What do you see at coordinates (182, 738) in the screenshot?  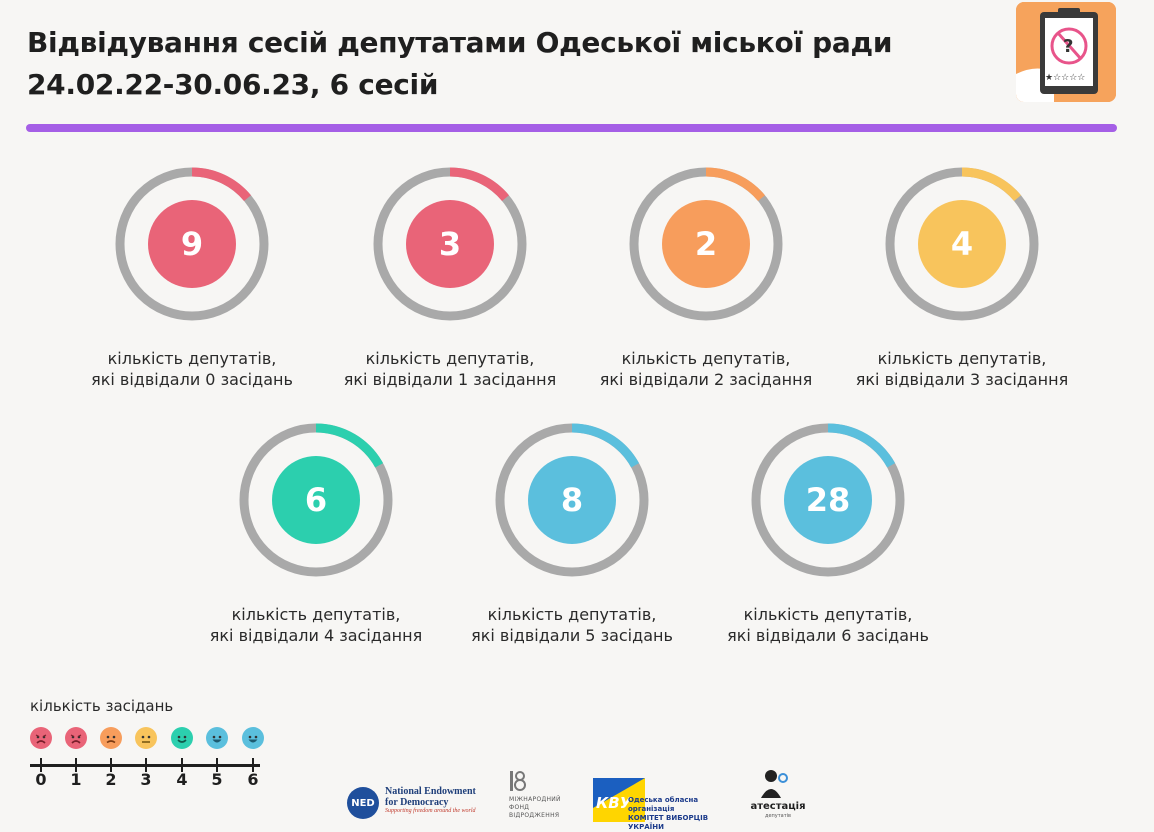 I see `smile-face-icon` at bounding box center [182, 738].